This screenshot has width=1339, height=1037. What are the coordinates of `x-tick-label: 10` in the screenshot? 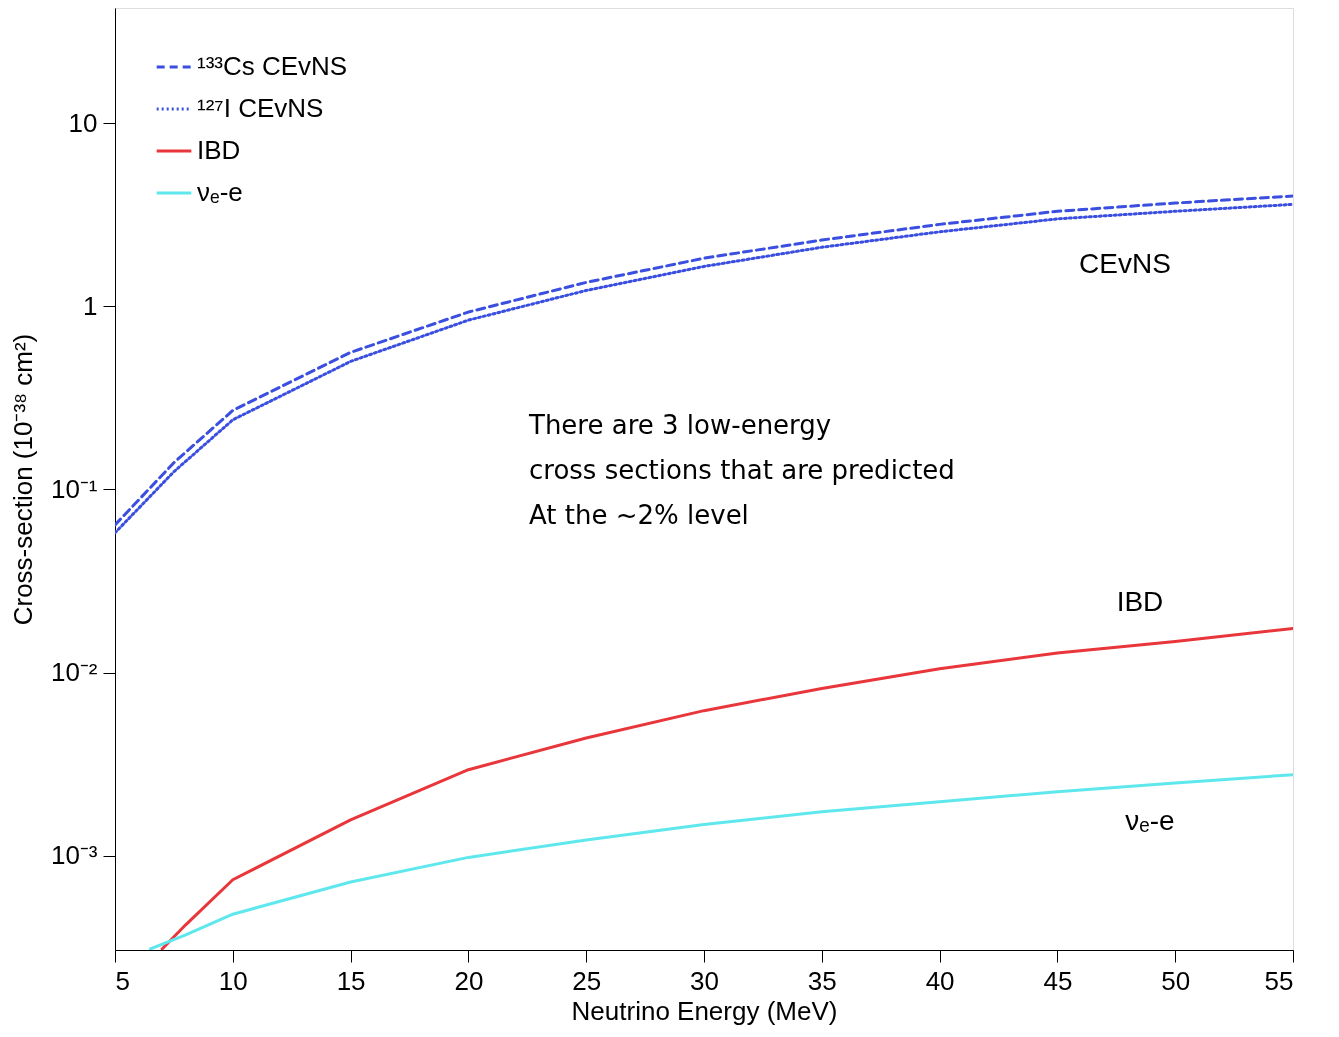 It's located at (233, 980).